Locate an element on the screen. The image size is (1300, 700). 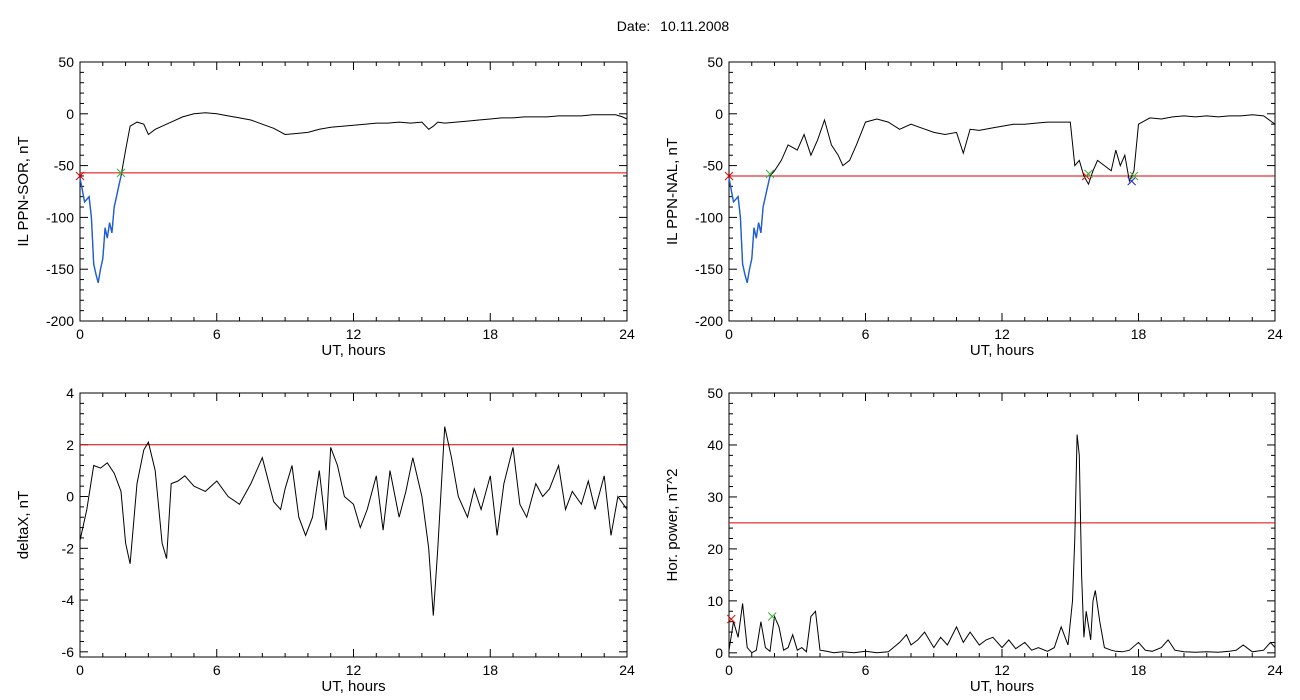
y-tick-label: -4 is located at coordinates (68, 600).